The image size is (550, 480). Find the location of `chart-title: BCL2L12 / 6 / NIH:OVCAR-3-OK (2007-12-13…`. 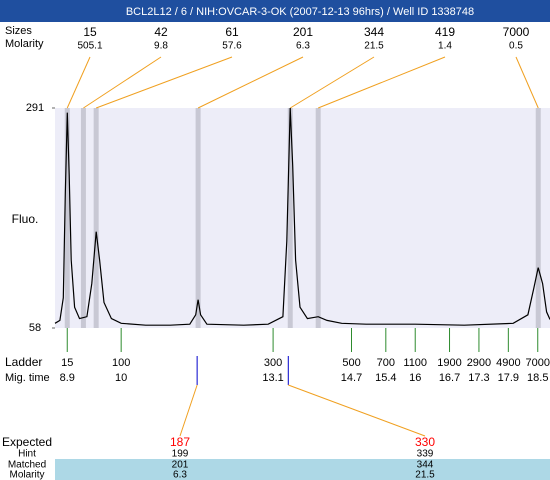

chart-title: BCL2L12 / 6 / NIH:OVCAR-3-OK (2007-12-13… is located at coordinates (300, 12).